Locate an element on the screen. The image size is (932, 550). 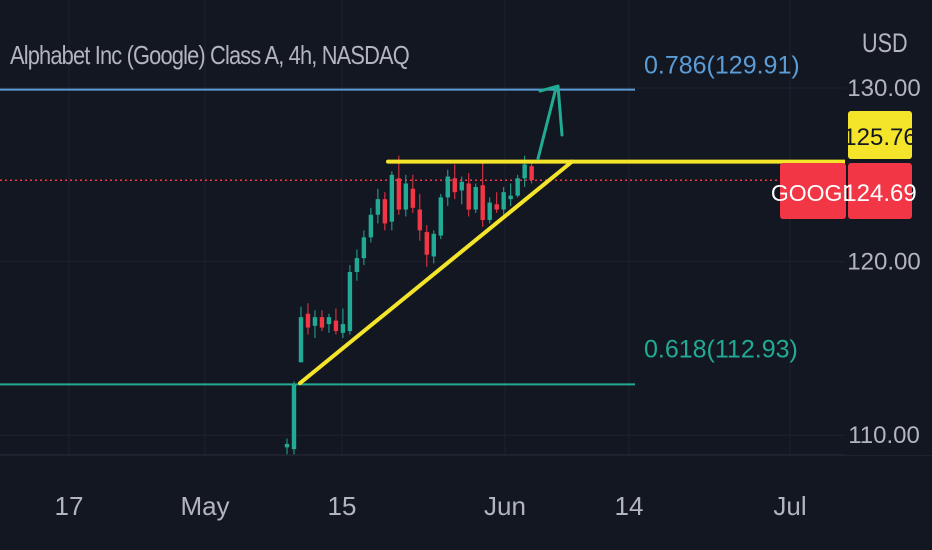
y-tick-label: 130.00 is located at coordinates (883, 88).